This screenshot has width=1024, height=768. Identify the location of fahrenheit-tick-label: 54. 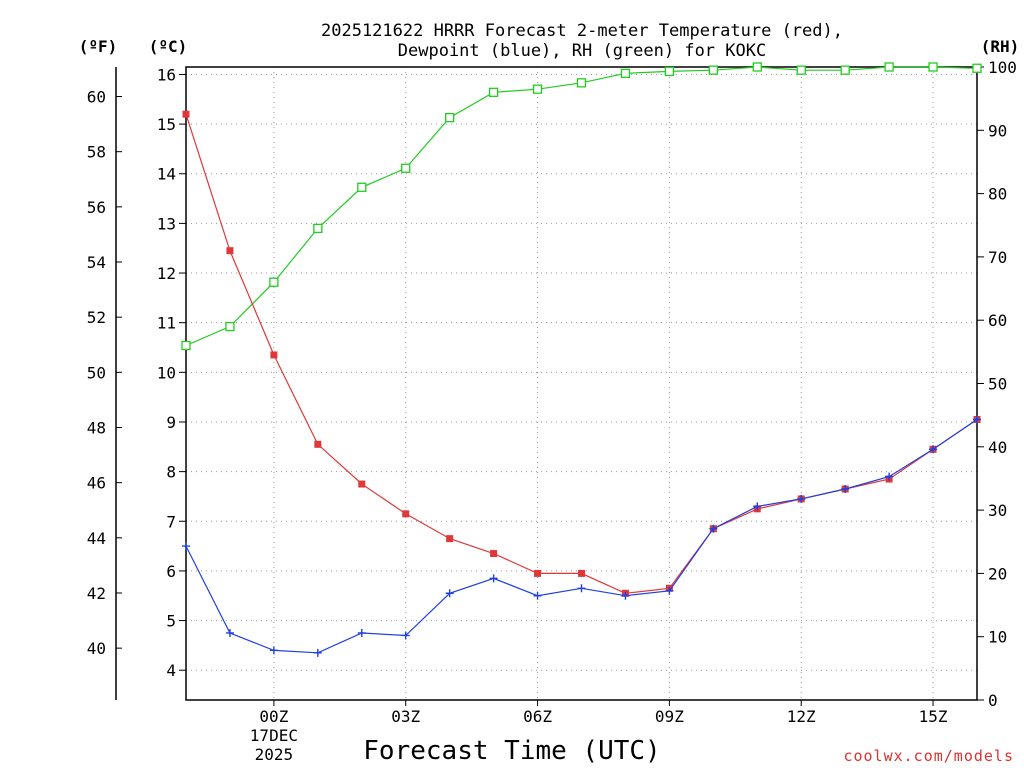
(96, 262).